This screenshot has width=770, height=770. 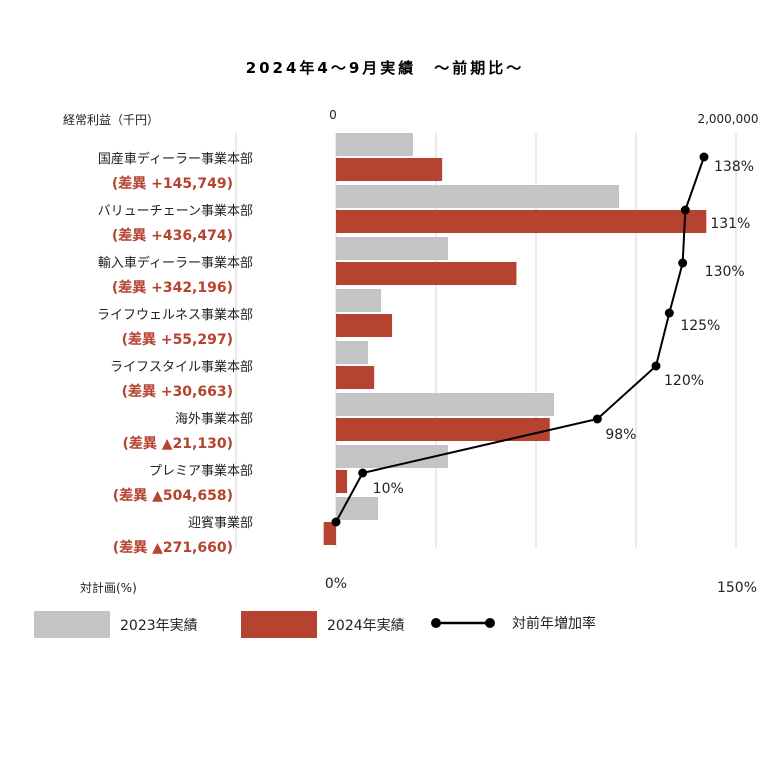 What do you see at coordinates (554, 623) in the screenshot?
I see `legend-label-growth: 対前年増加率` at bounding box center [554, 623].